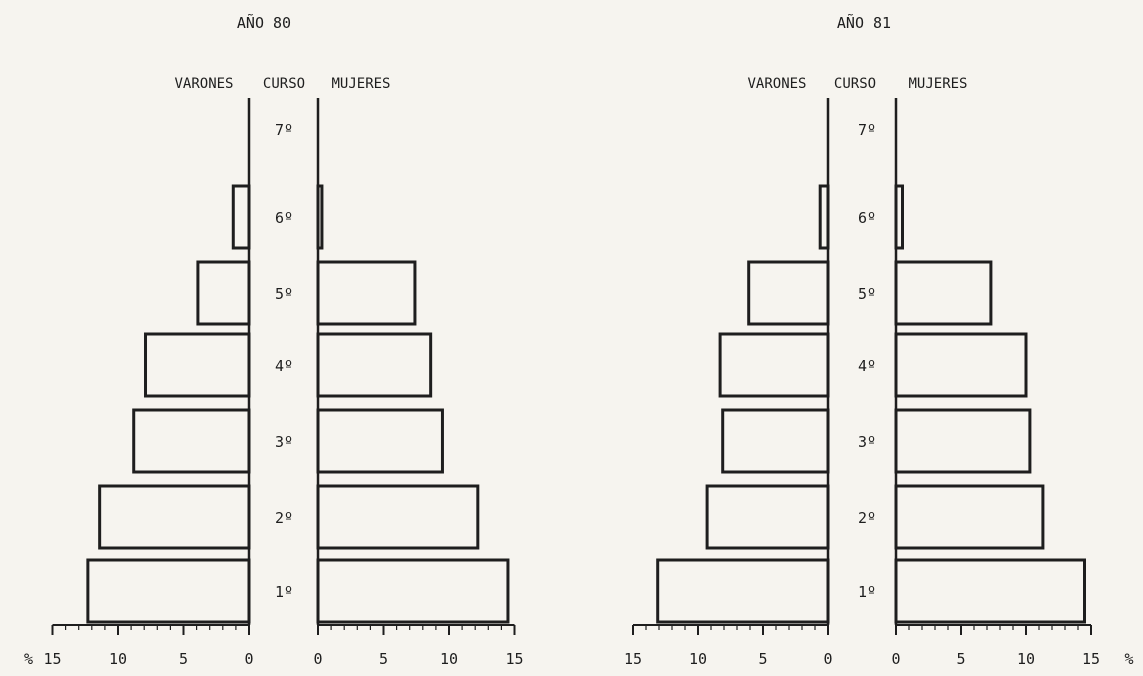 The image size is (1143, 676). Describe the element at coordinates (264, 22) in the screenshot. I see `chart-title: AÑO 80` at that location.